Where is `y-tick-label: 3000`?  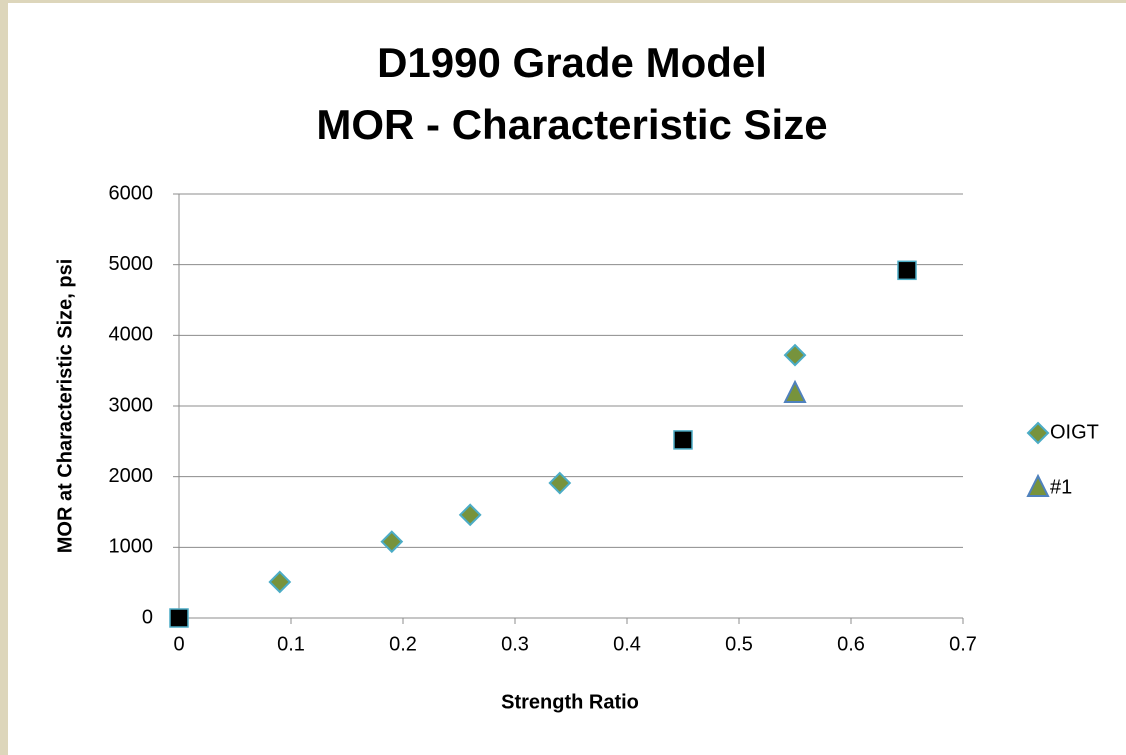
y-tick-label: 3000 is located at coordinates (131, 405).